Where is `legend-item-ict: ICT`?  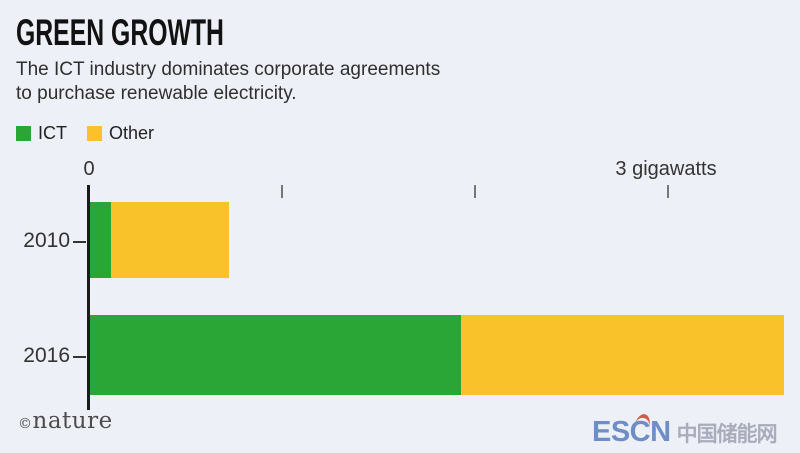 legend-item-ict: ICT is located at coordinates (41, 133).